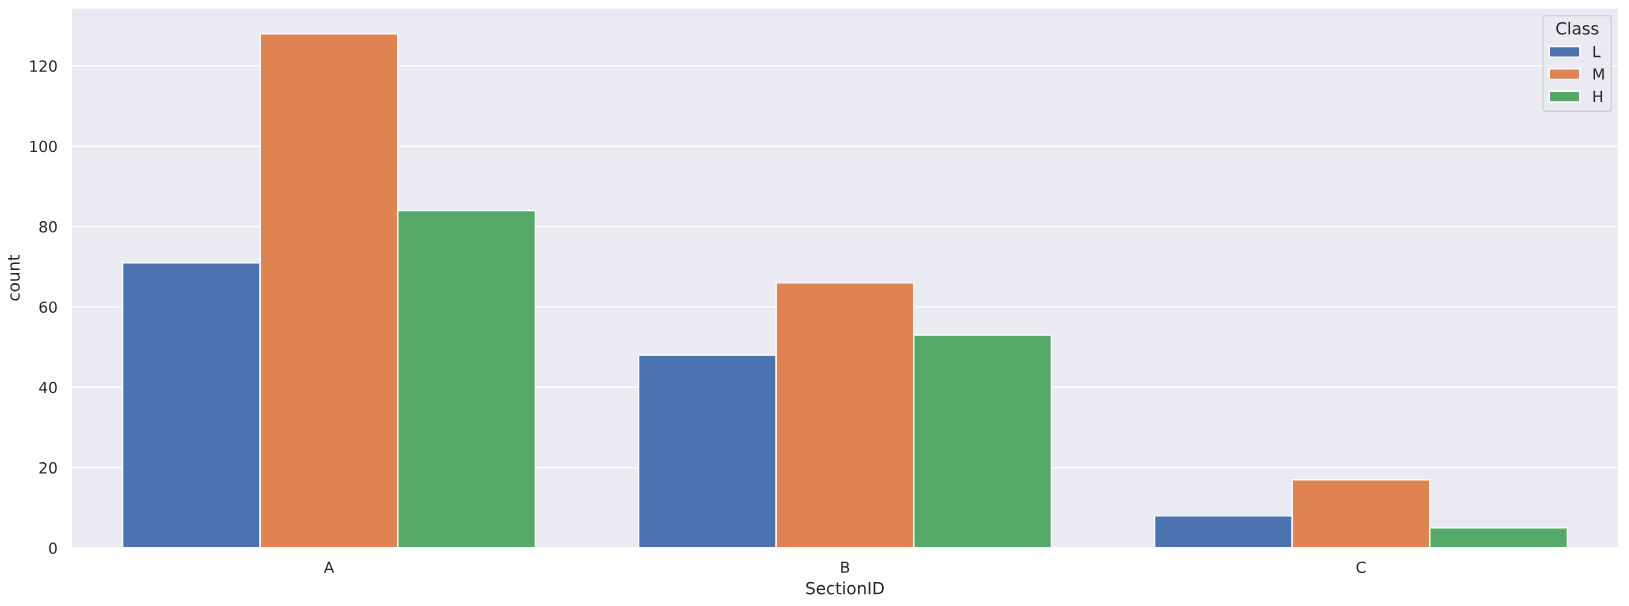  Describe the element at coordinates (845, 567) in the screenshot. I see `x-tick-label: B` at that location.